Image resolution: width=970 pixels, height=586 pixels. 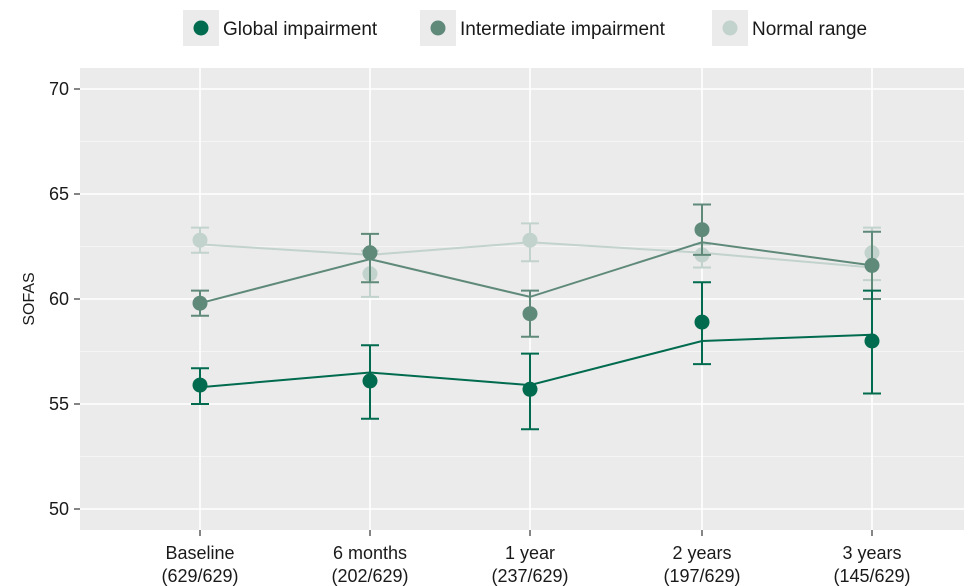 What do you see at coordinates (701, 553) in the screenshot?
I see `x-tick-label: 2 years` at bounding box center [701, 553].